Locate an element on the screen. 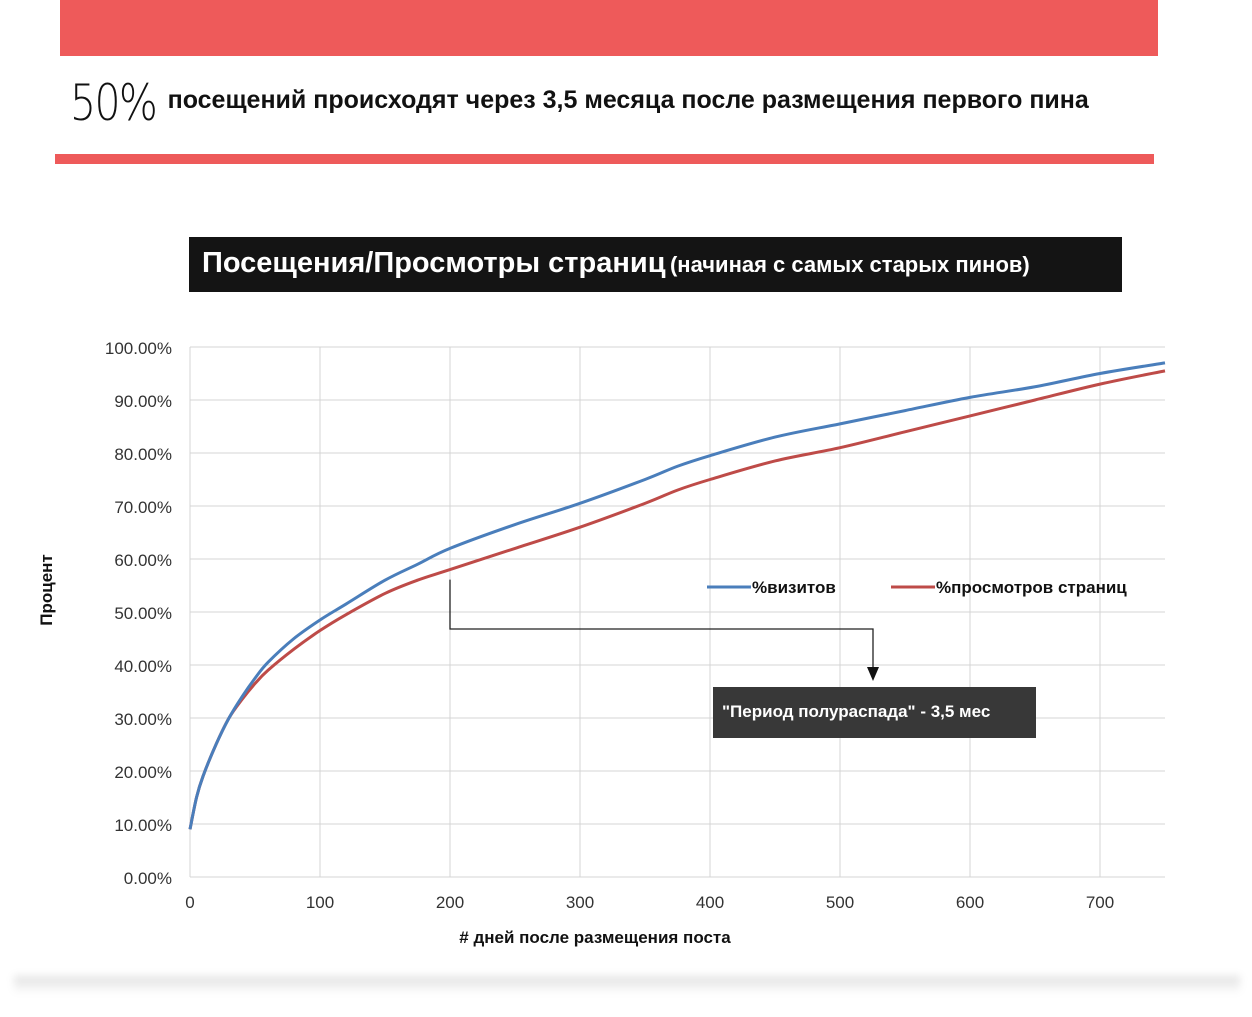 The width and height of the screenshot is (1252, 1017). x-tick-label: 300 is located at coordinates (580, 902).